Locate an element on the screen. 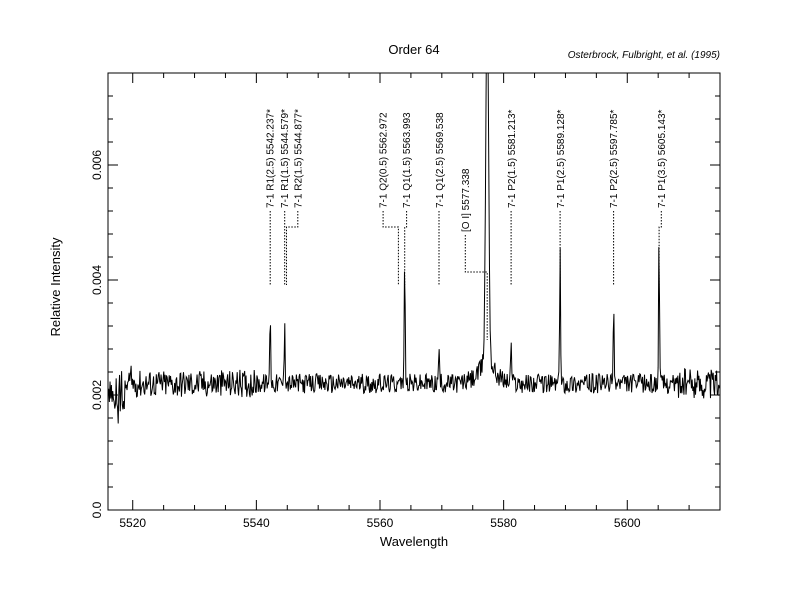 The height and width of the screenshot is (612, 792). line-annotation-label: 7-1 P1(2.5) 5589.128* is located at coordinates (561, 158).